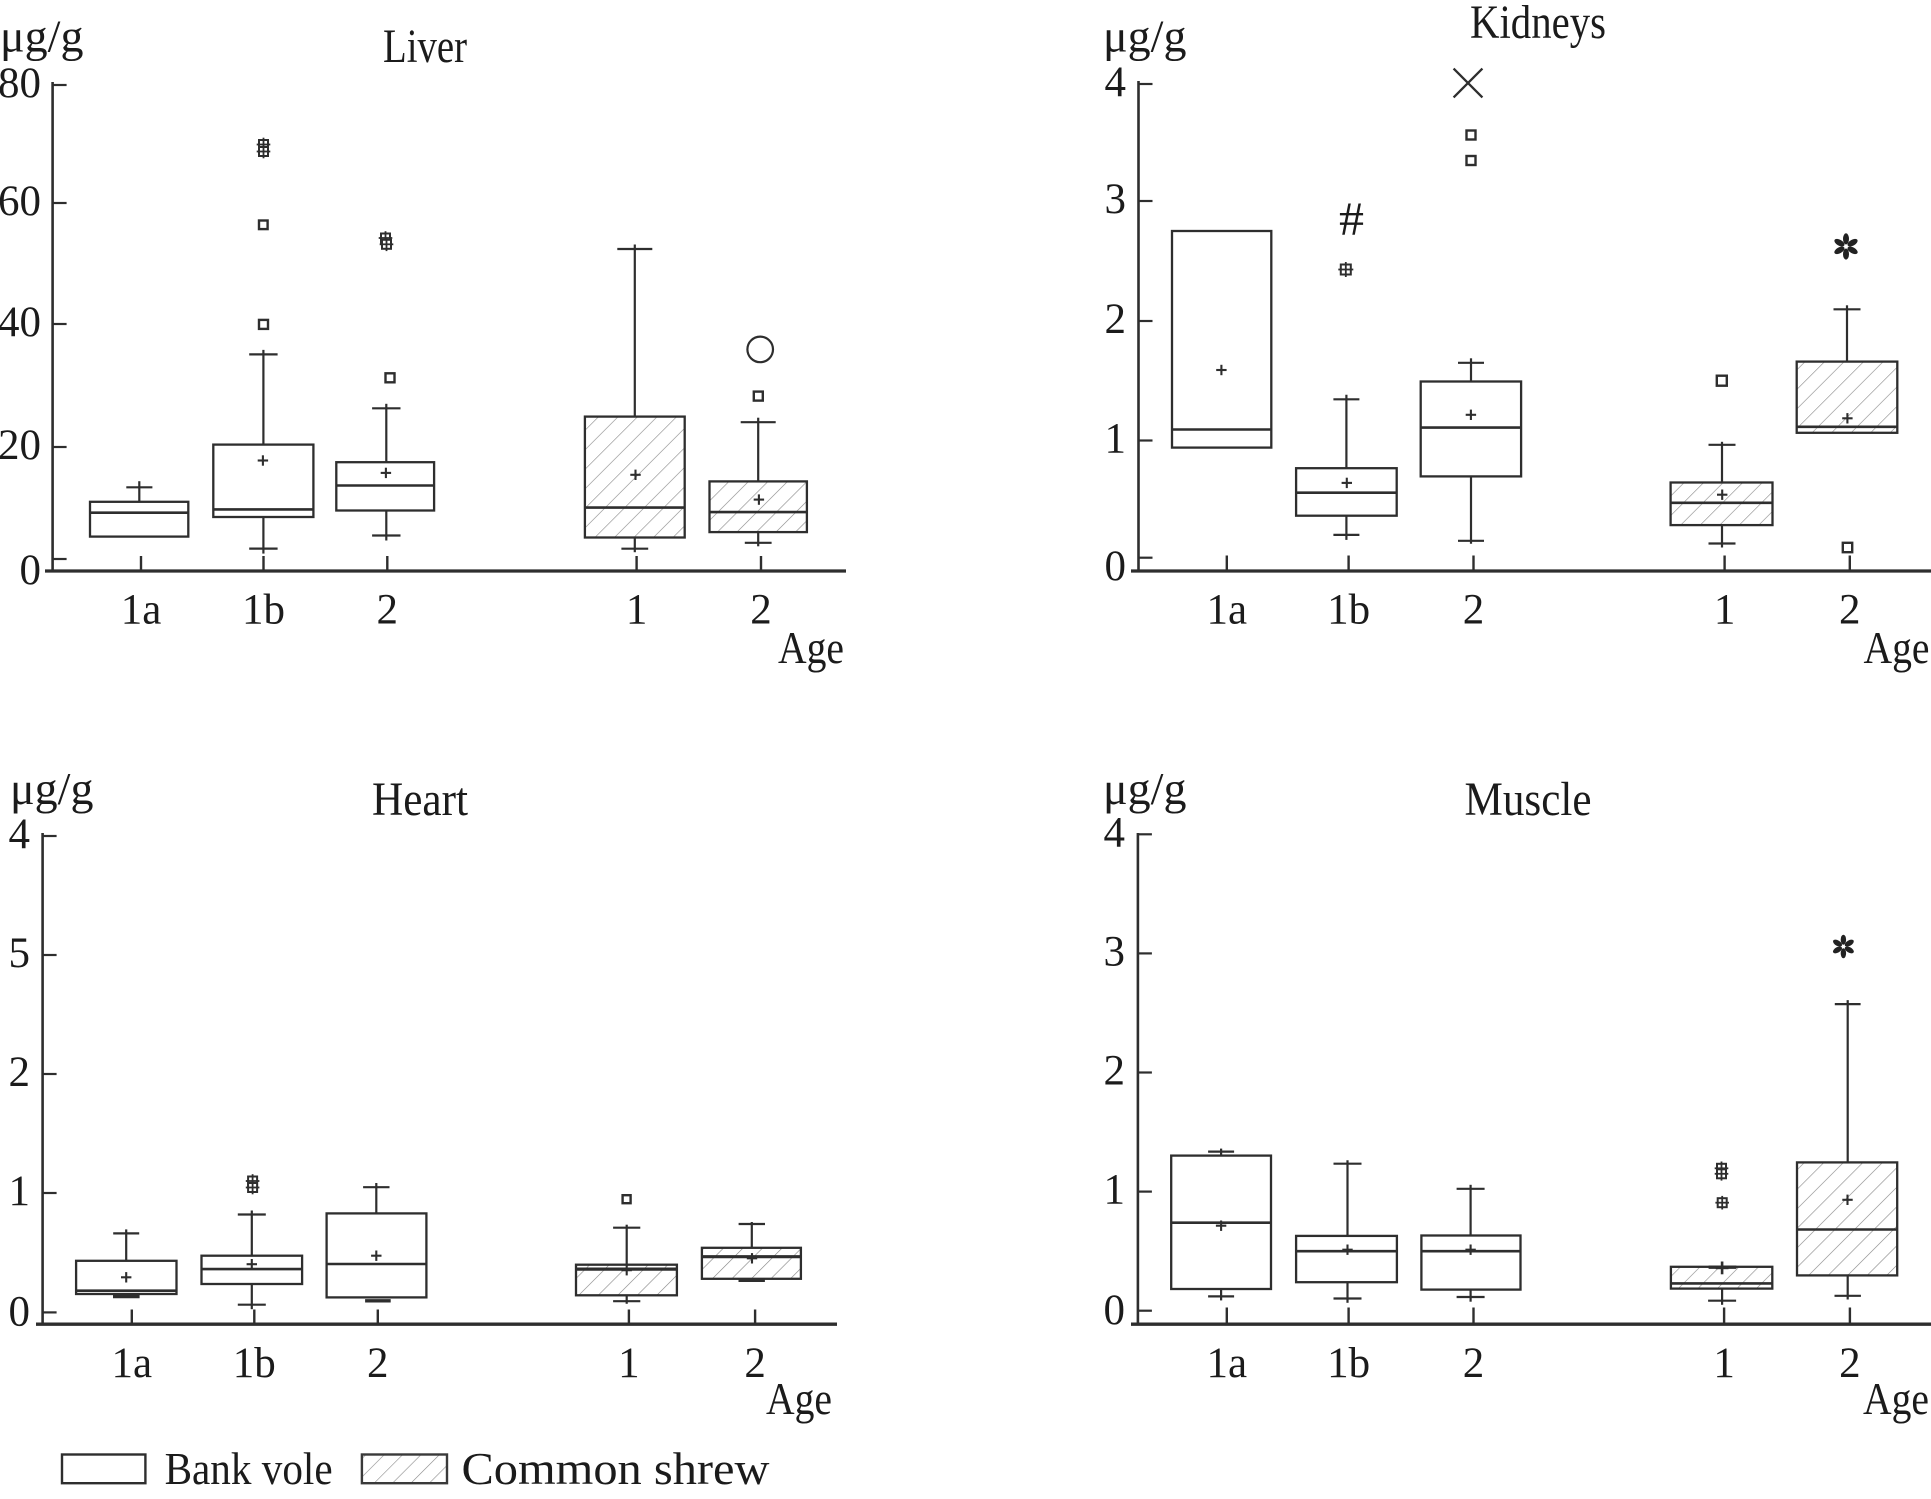 Image resolution: width=1931 pixels, height=1499 pixels. I want to click on svg-text: Common shrew, so click(616, 1468).